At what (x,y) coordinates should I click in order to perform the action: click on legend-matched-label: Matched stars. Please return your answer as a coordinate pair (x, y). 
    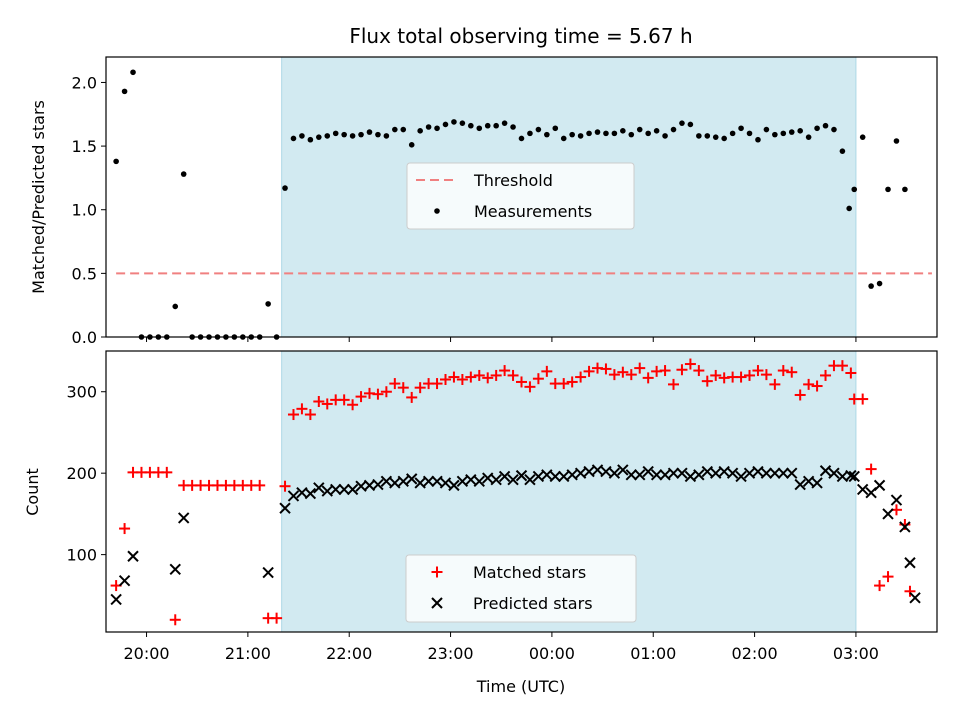
    Looking at the image, I should click on (529, 572).